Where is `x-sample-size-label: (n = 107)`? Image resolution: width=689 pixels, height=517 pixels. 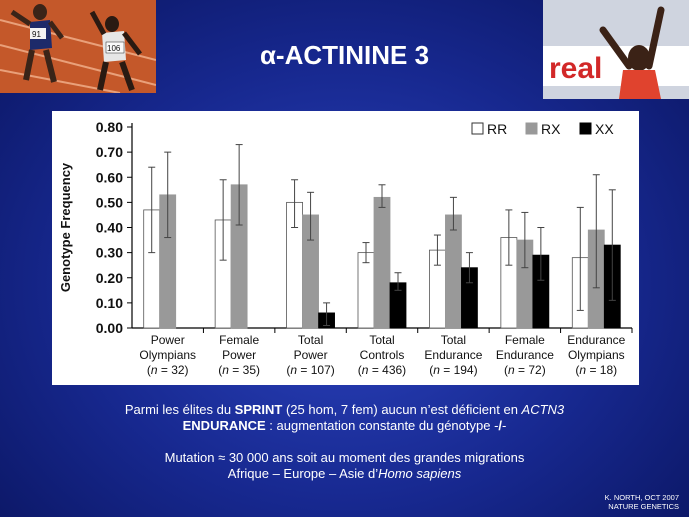
x-sample-size-label: (n = 107) is located at coordinates (310, 370).